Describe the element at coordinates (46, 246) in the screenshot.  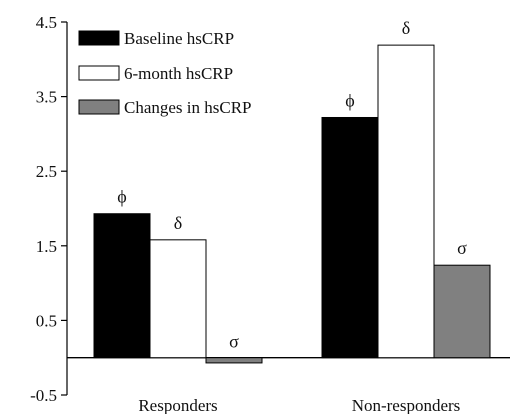
I see `y-tick-label: 1.5` at that location.